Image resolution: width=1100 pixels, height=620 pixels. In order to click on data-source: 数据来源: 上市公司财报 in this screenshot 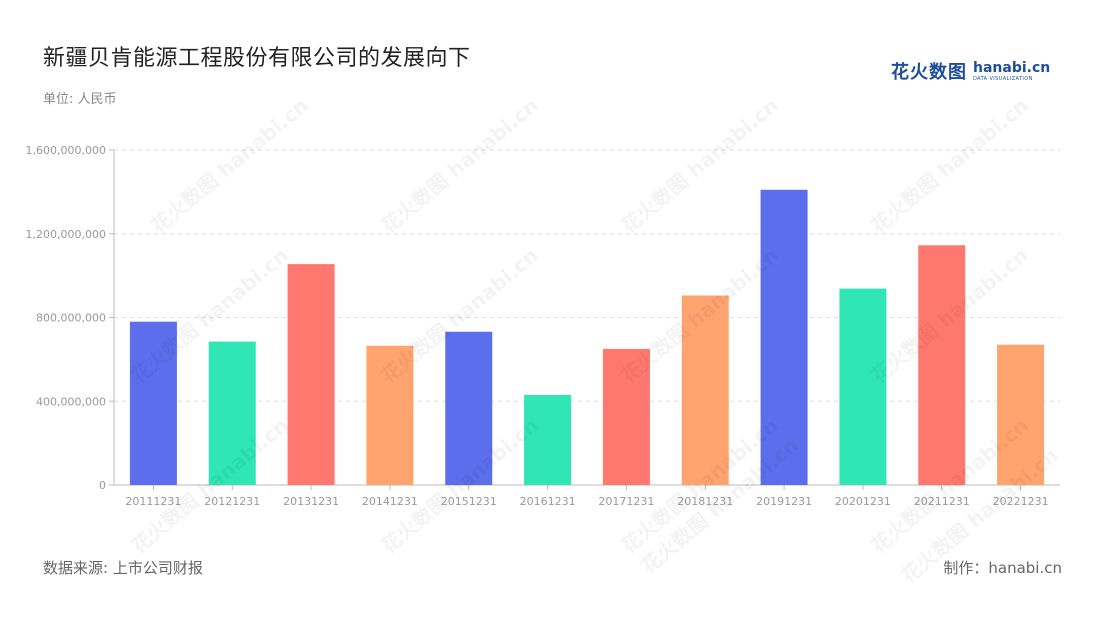, I will do `click(123, 568)`.